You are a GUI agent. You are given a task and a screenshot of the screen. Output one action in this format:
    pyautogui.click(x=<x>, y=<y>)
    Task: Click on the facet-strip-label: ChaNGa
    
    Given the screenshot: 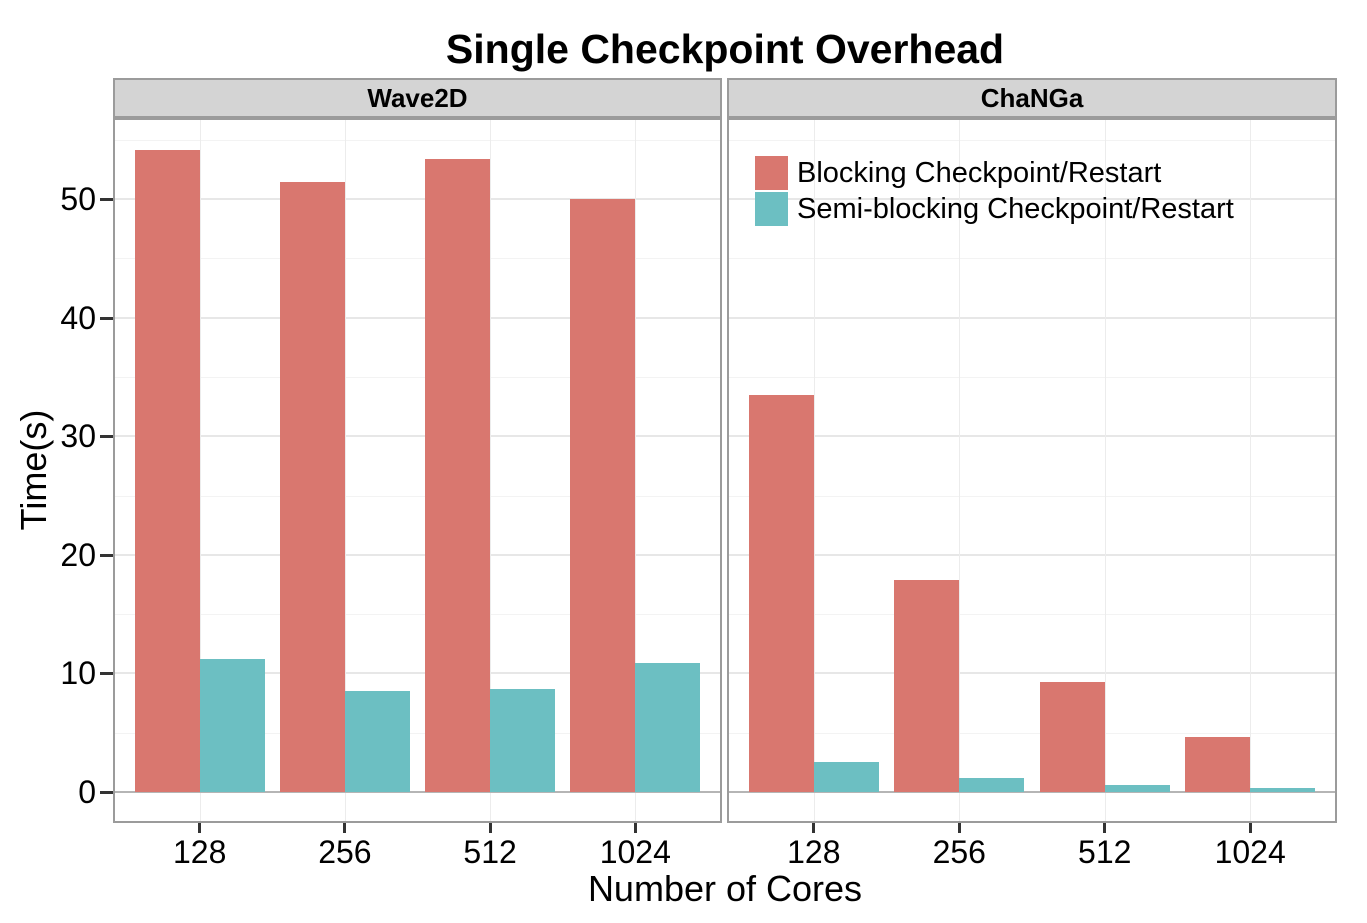 What is the action you would take?
    pyautogui.click(x=1032, y=97)
    